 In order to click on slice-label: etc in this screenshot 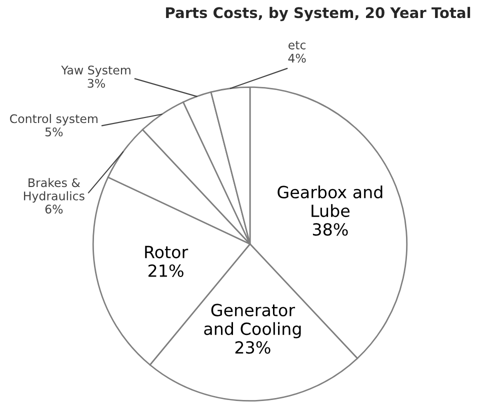, I will do `click(297, 45)`.